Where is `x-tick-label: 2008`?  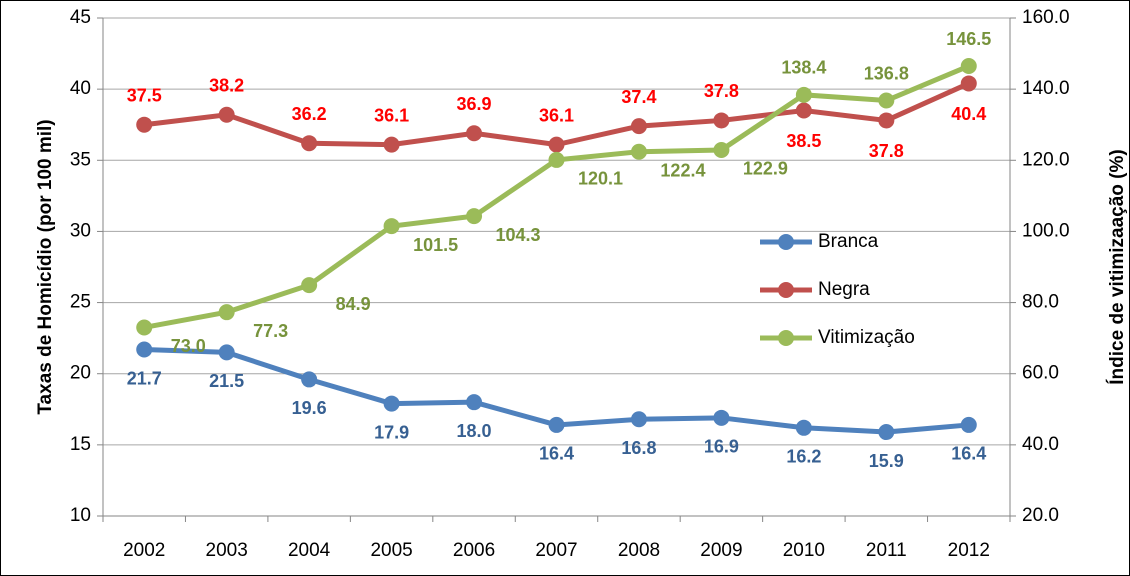
x-tick-label: 2008 is located at coordinates (639, 550).